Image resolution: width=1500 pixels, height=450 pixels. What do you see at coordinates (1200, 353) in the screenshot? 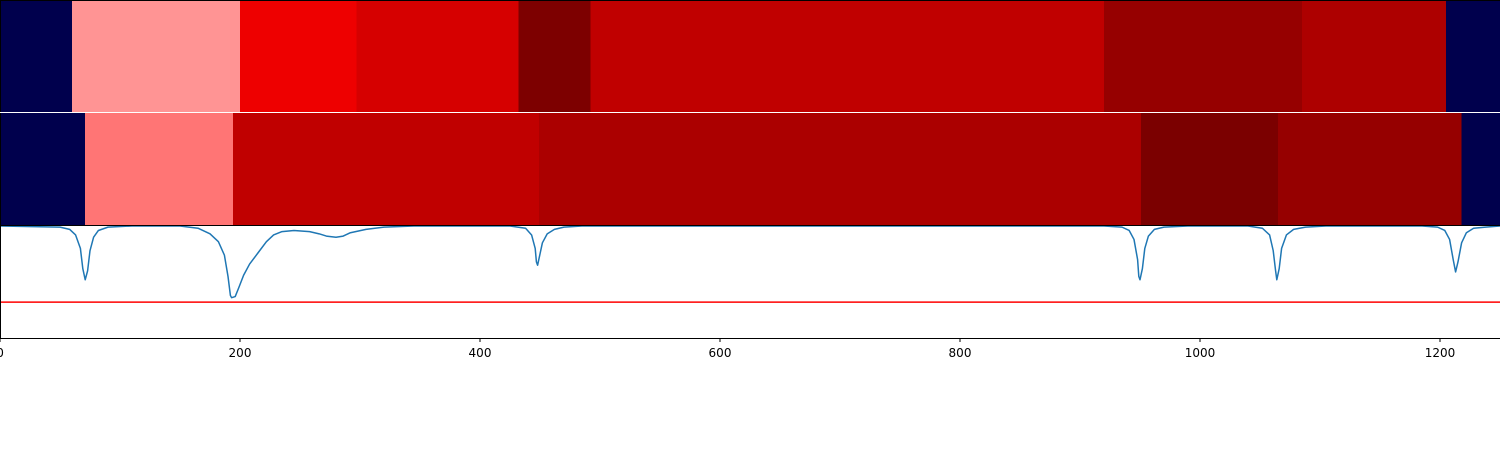
I see `x-tick-label-6: 1000` at bounding box center [1200, 353].